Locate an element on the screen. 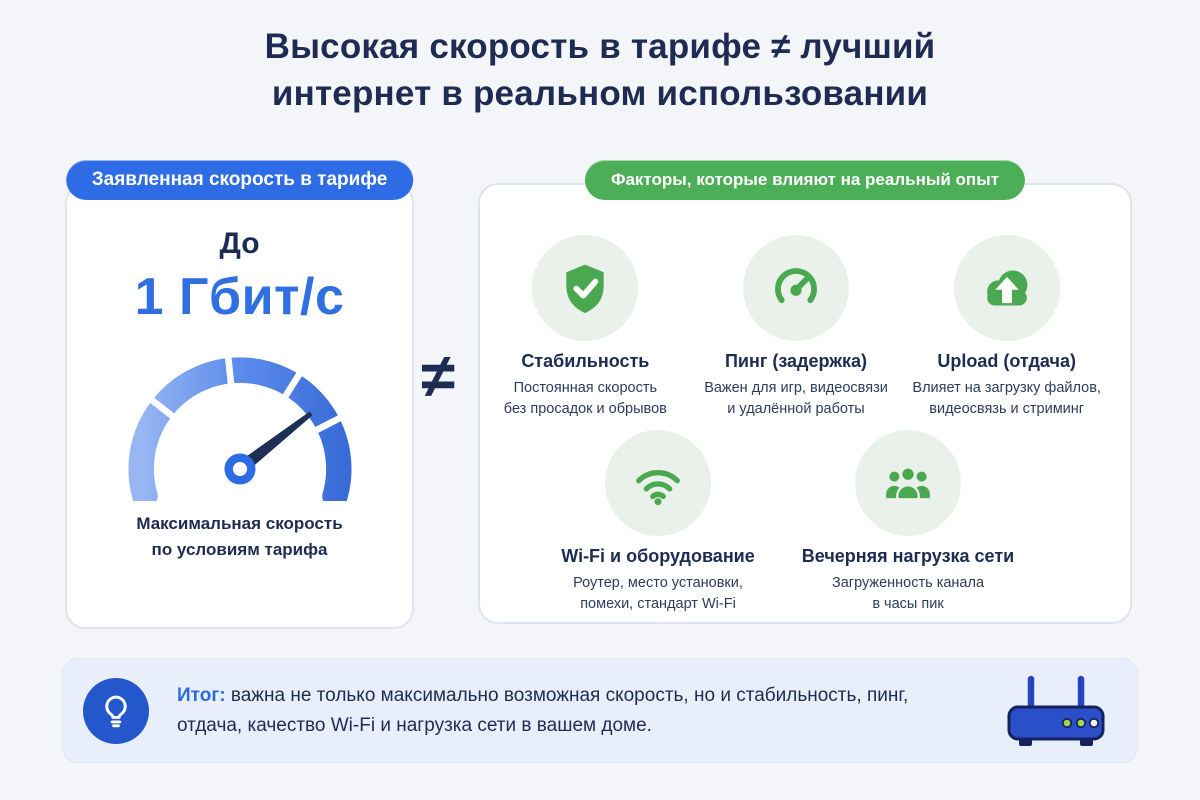 Image resolution: width=1200 pixels, height=800 pixels. people-group-icon is located at coordinates (908, 483).